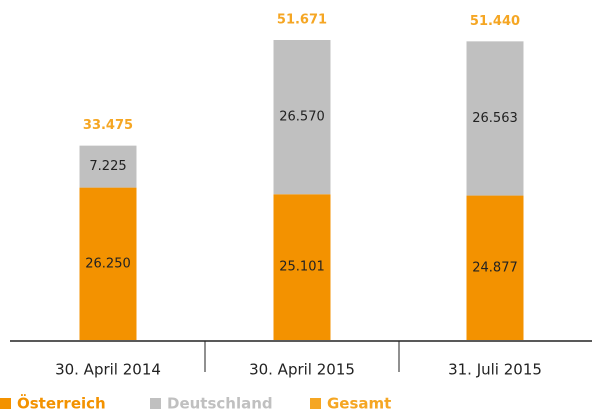 This screenshot has width=592, height=410. I want to click on x-tick-label: 30. April 2015, so click(302, 370).